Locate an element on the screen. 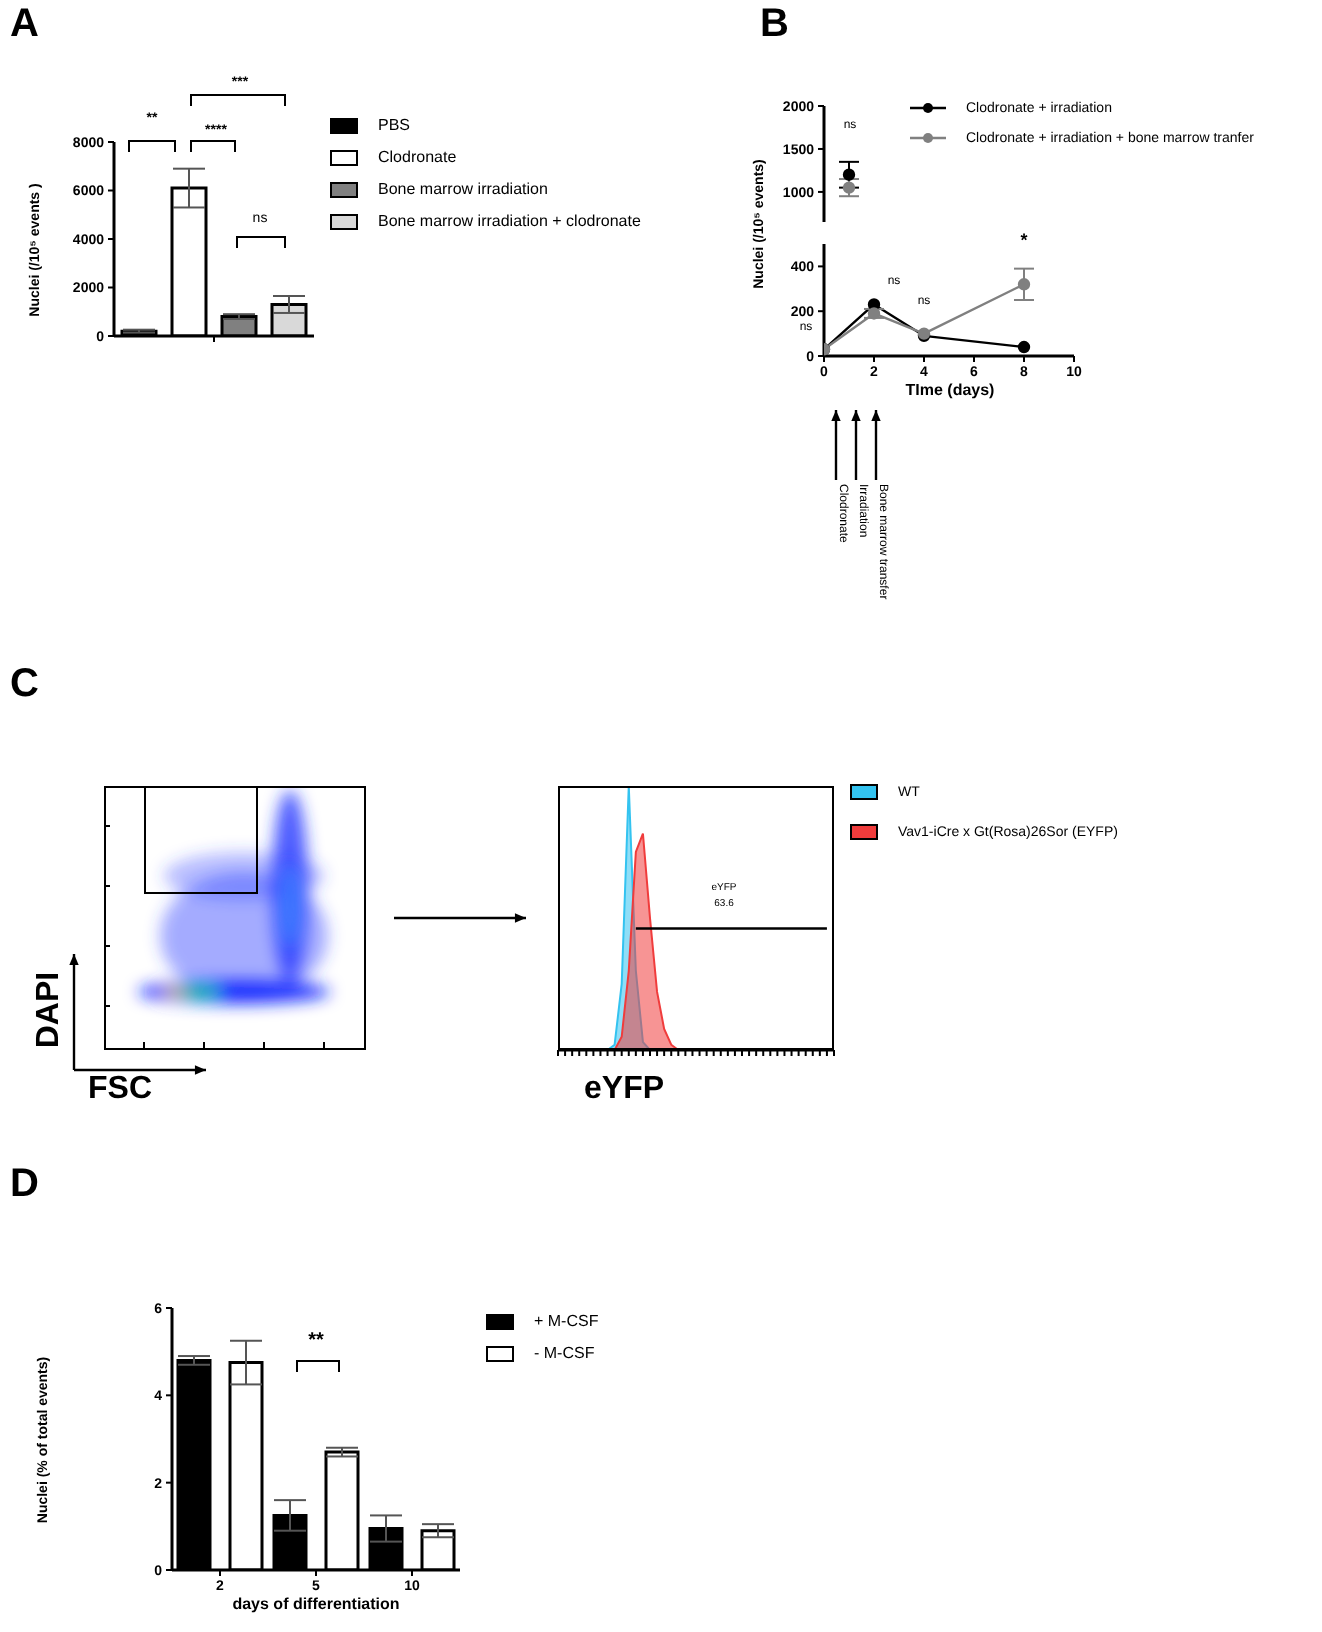 This screenshot has width=1322, height=1632. annotation: ** is located at coordinates (316, 1341).